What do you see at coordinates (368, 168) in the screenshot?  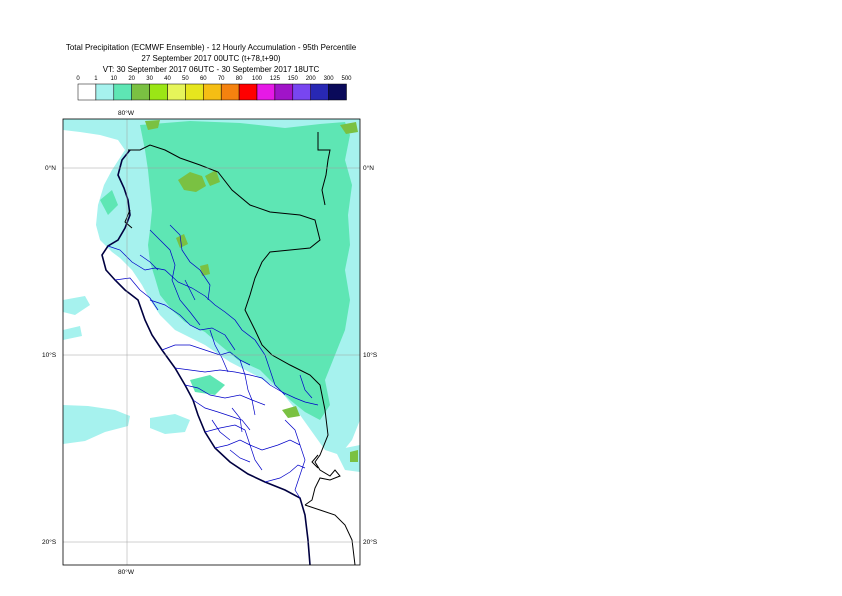 I see `lat-label-0-right: 0°N` at bounding box center [368, 168].